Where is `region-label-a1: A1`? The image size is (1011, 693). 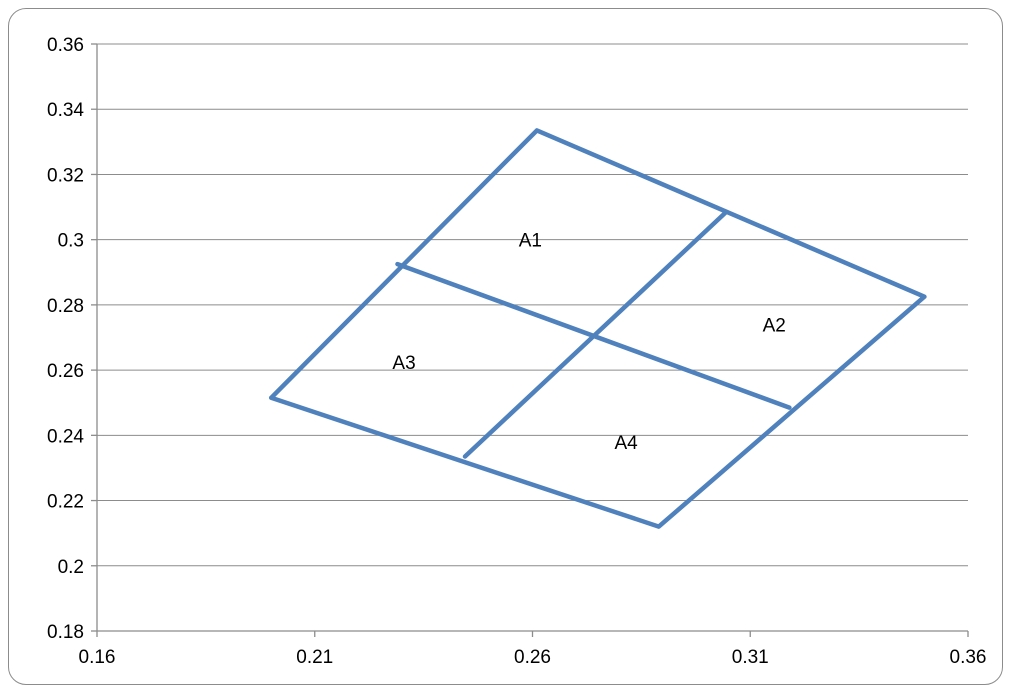 region-label-a1: A1 is located at coordinates (530, 241).